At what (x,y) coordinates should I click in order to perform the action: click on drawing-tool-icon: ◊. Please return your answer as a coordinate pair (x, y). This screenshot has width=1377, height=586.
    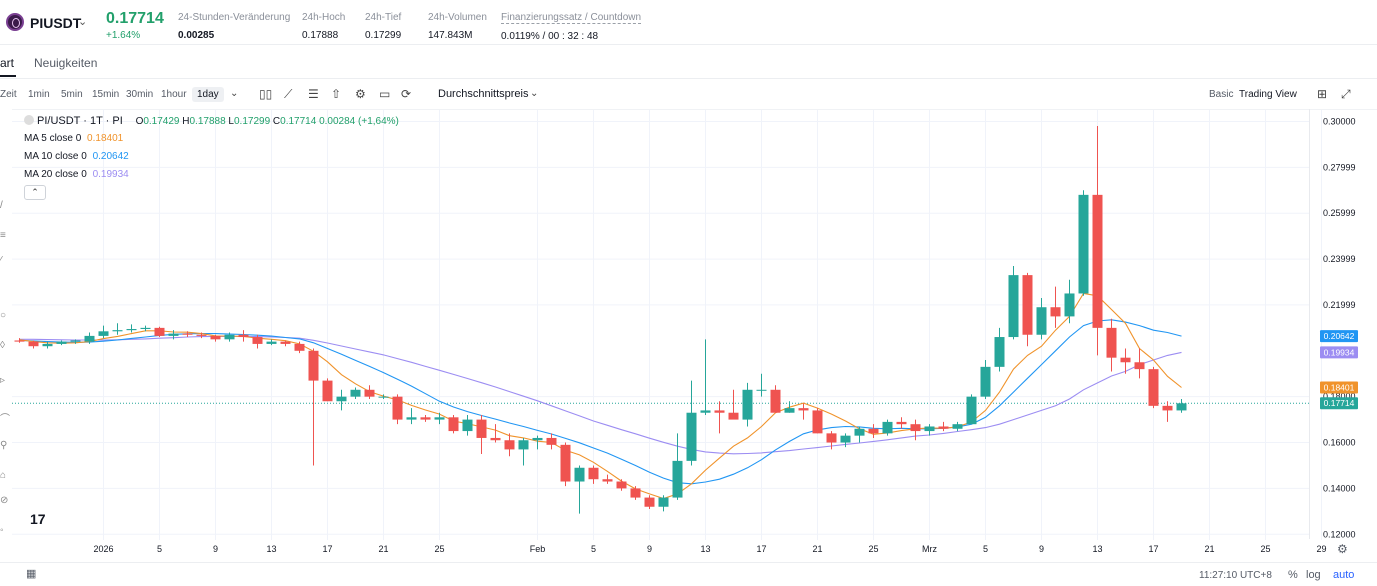
    Looking at the image, I should click on (2, 345).